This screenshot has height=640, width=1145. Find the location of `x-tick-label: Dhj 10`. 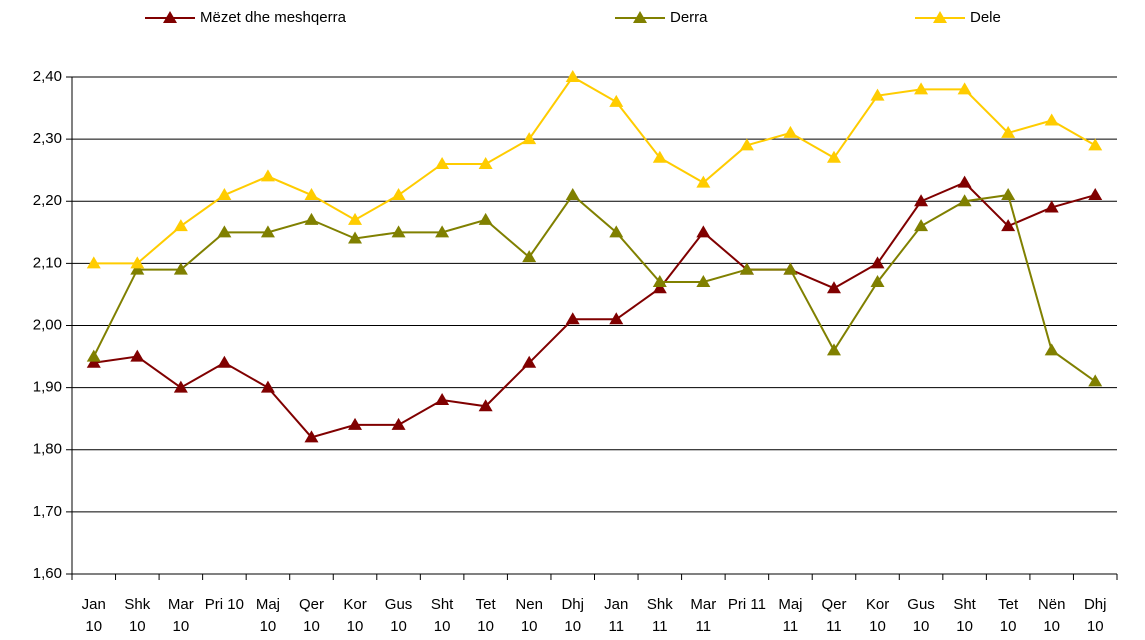

x-tick-label: Dhj 10 is located at coordinates (1095, 615).